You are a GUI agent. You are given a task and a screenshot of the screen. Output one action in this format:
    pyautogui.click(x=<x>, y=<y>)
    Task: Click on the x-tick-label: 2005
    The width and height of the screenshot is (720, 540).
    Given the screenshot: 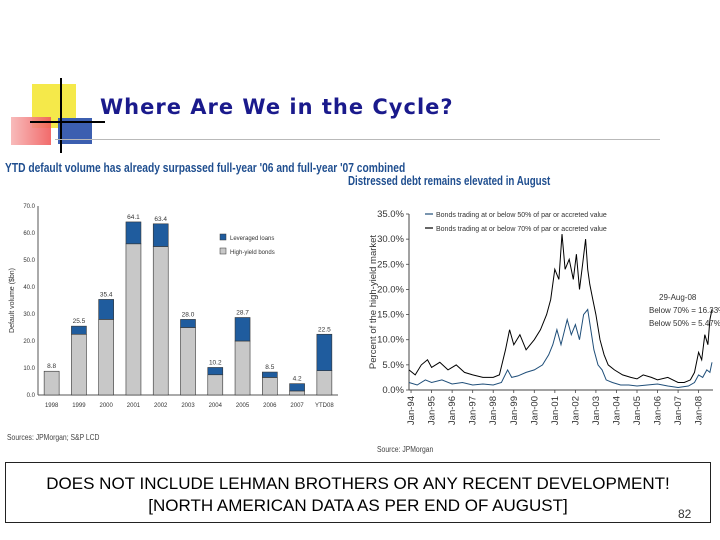 What is the action you would take?
    pyautogui.click(x=243, y=406)
    